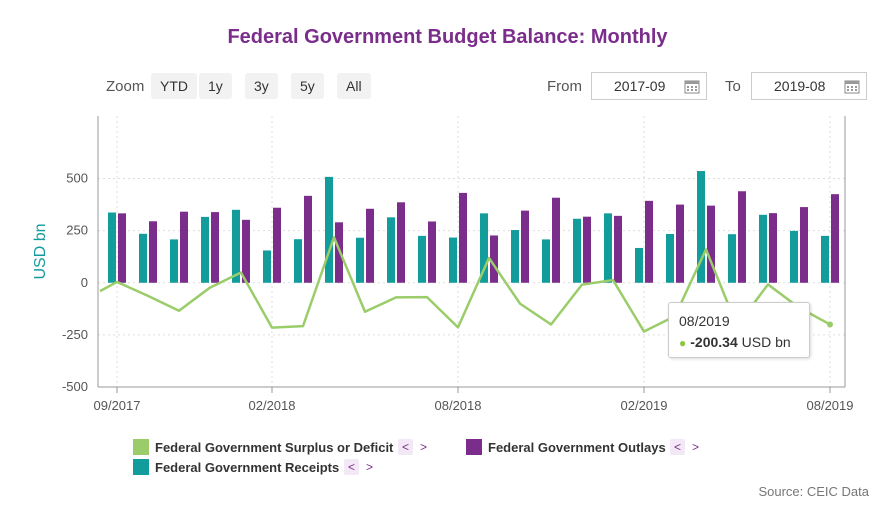 The width and height of the screenshot is (895, 506). What do you see at coordinates (813, 491) in the screenshot?
I see `source-note: Source: CEIC Data` at bounding box center [813, 491].